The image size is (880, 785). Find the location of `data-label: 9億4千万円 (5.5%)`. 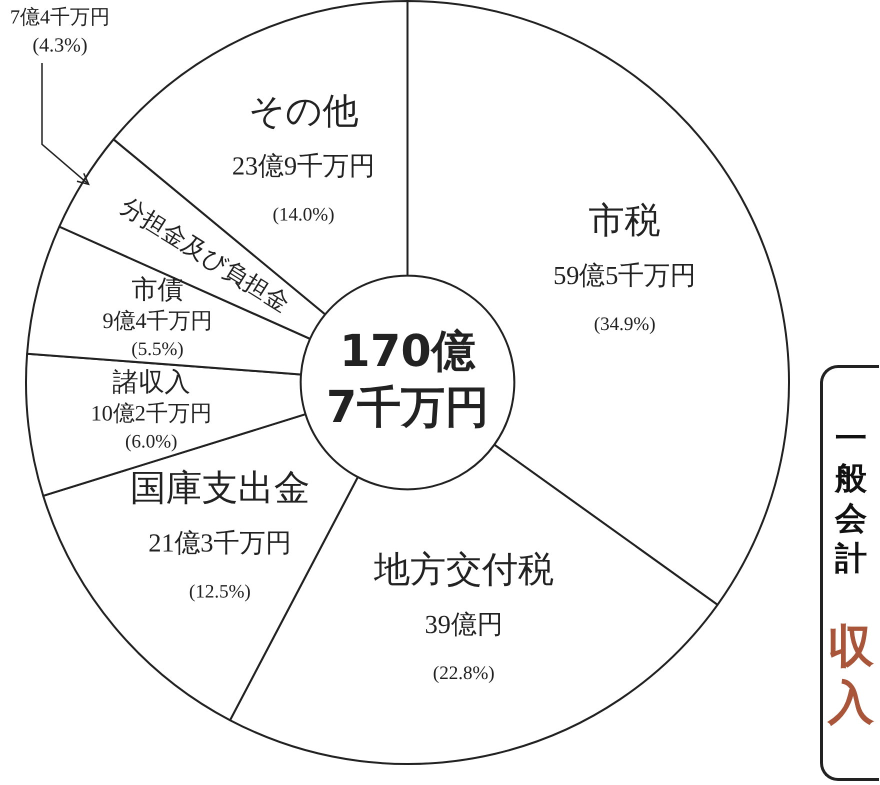

data-label: 9億4千万円 (5.5%) is located at coordinates (157, 334).